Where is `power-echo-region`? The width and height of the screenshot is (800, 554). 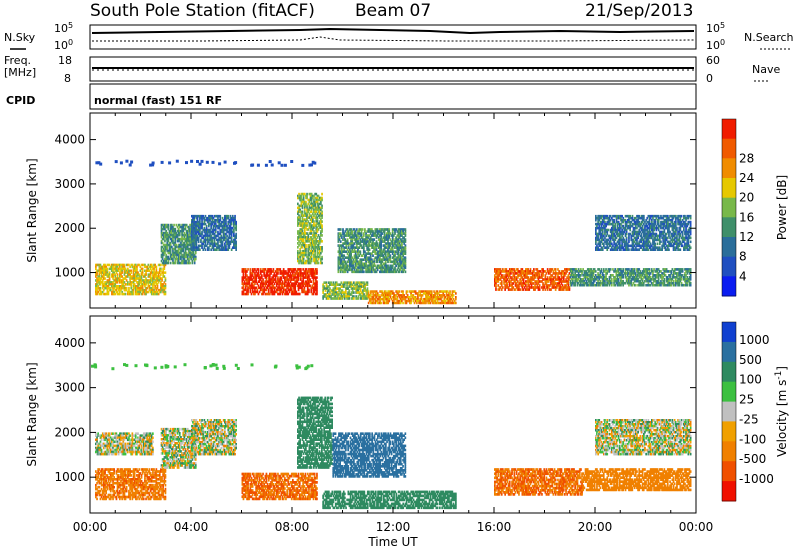 power-echo-region is located at coordinates (214, 232).